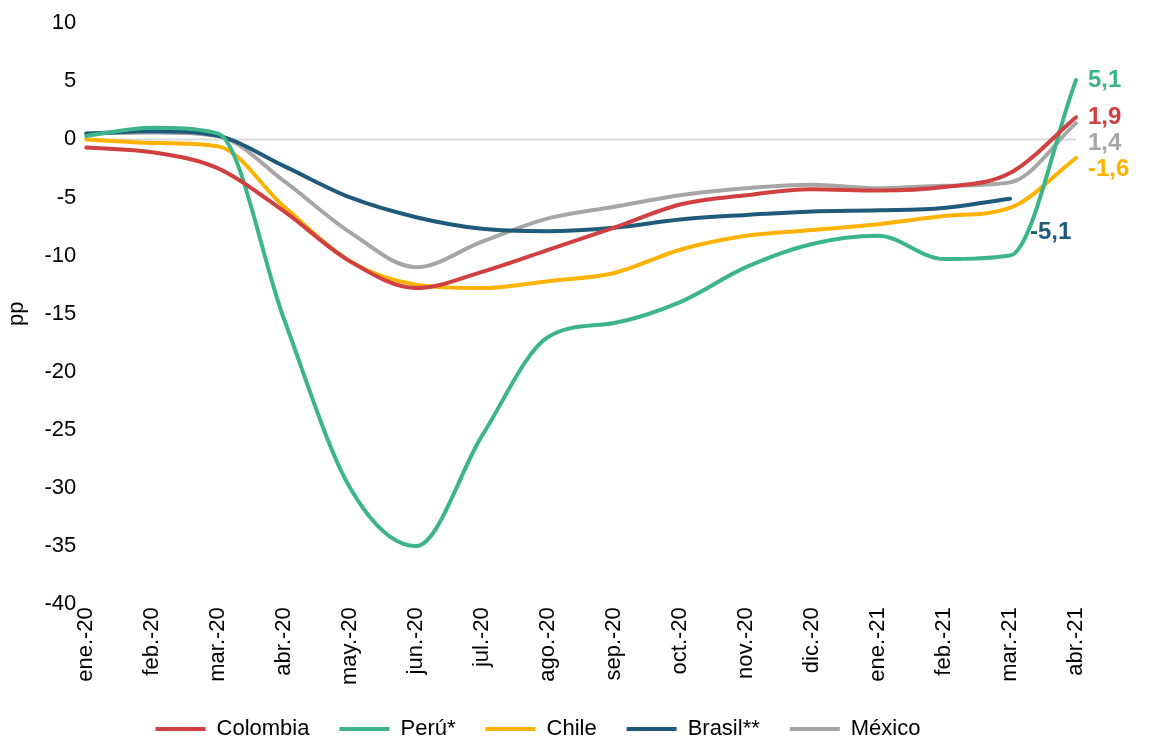 The width and height of the screenshot is (1166, 750). What do you see at coordinates (60, 487) in the screenshot?
I see `y-tick-label: -30` at bounding box center [60, 487].